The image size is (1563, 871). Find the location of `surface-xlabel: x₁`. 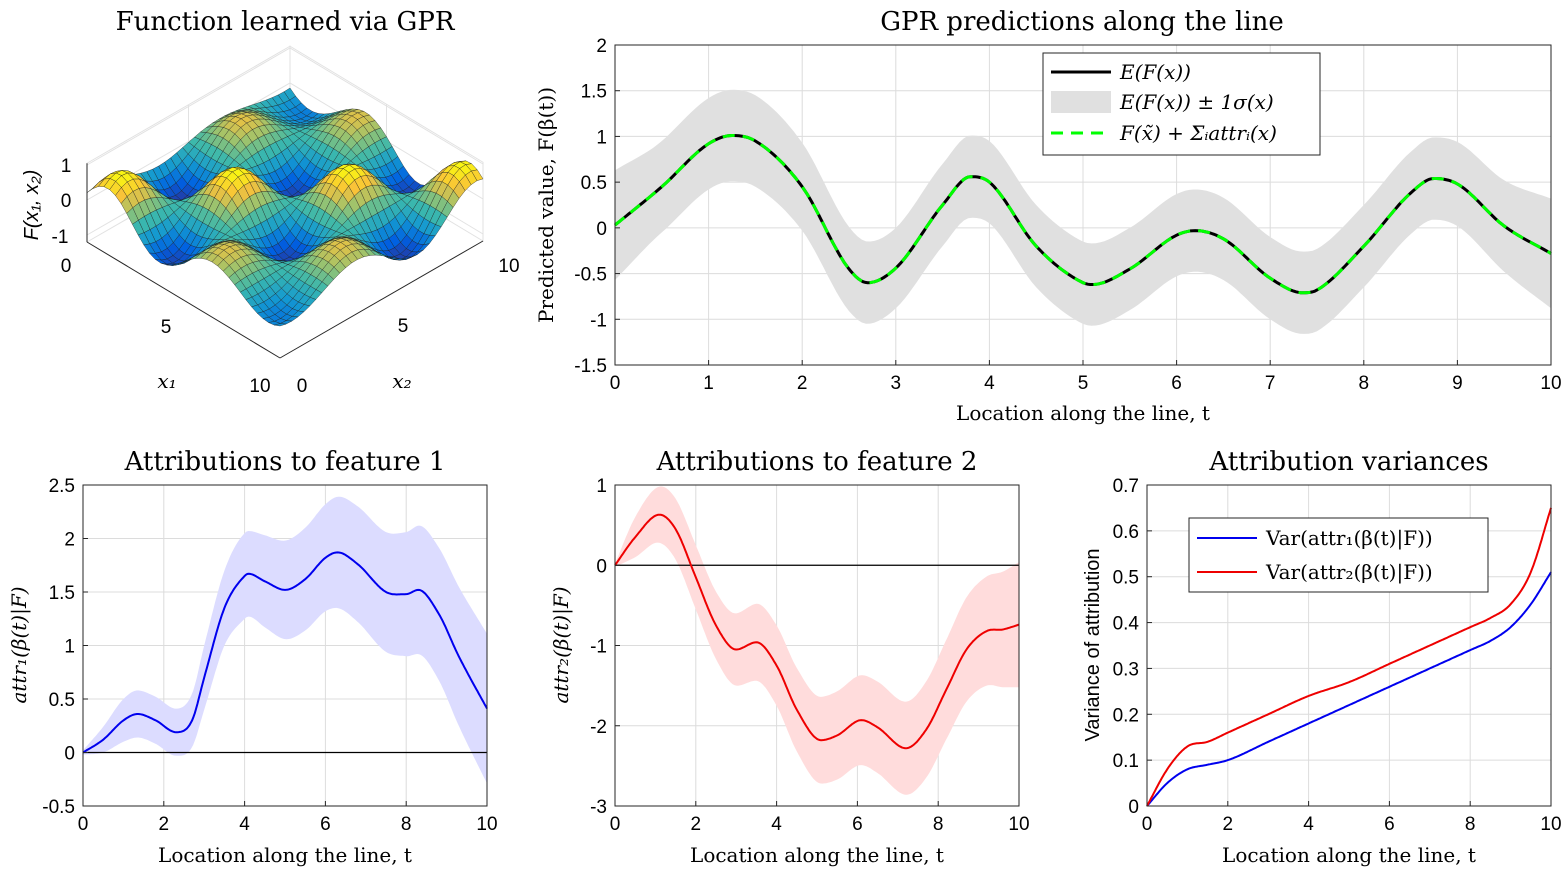

surface-xlabel: x₁ is located at coordinates (166, 381).